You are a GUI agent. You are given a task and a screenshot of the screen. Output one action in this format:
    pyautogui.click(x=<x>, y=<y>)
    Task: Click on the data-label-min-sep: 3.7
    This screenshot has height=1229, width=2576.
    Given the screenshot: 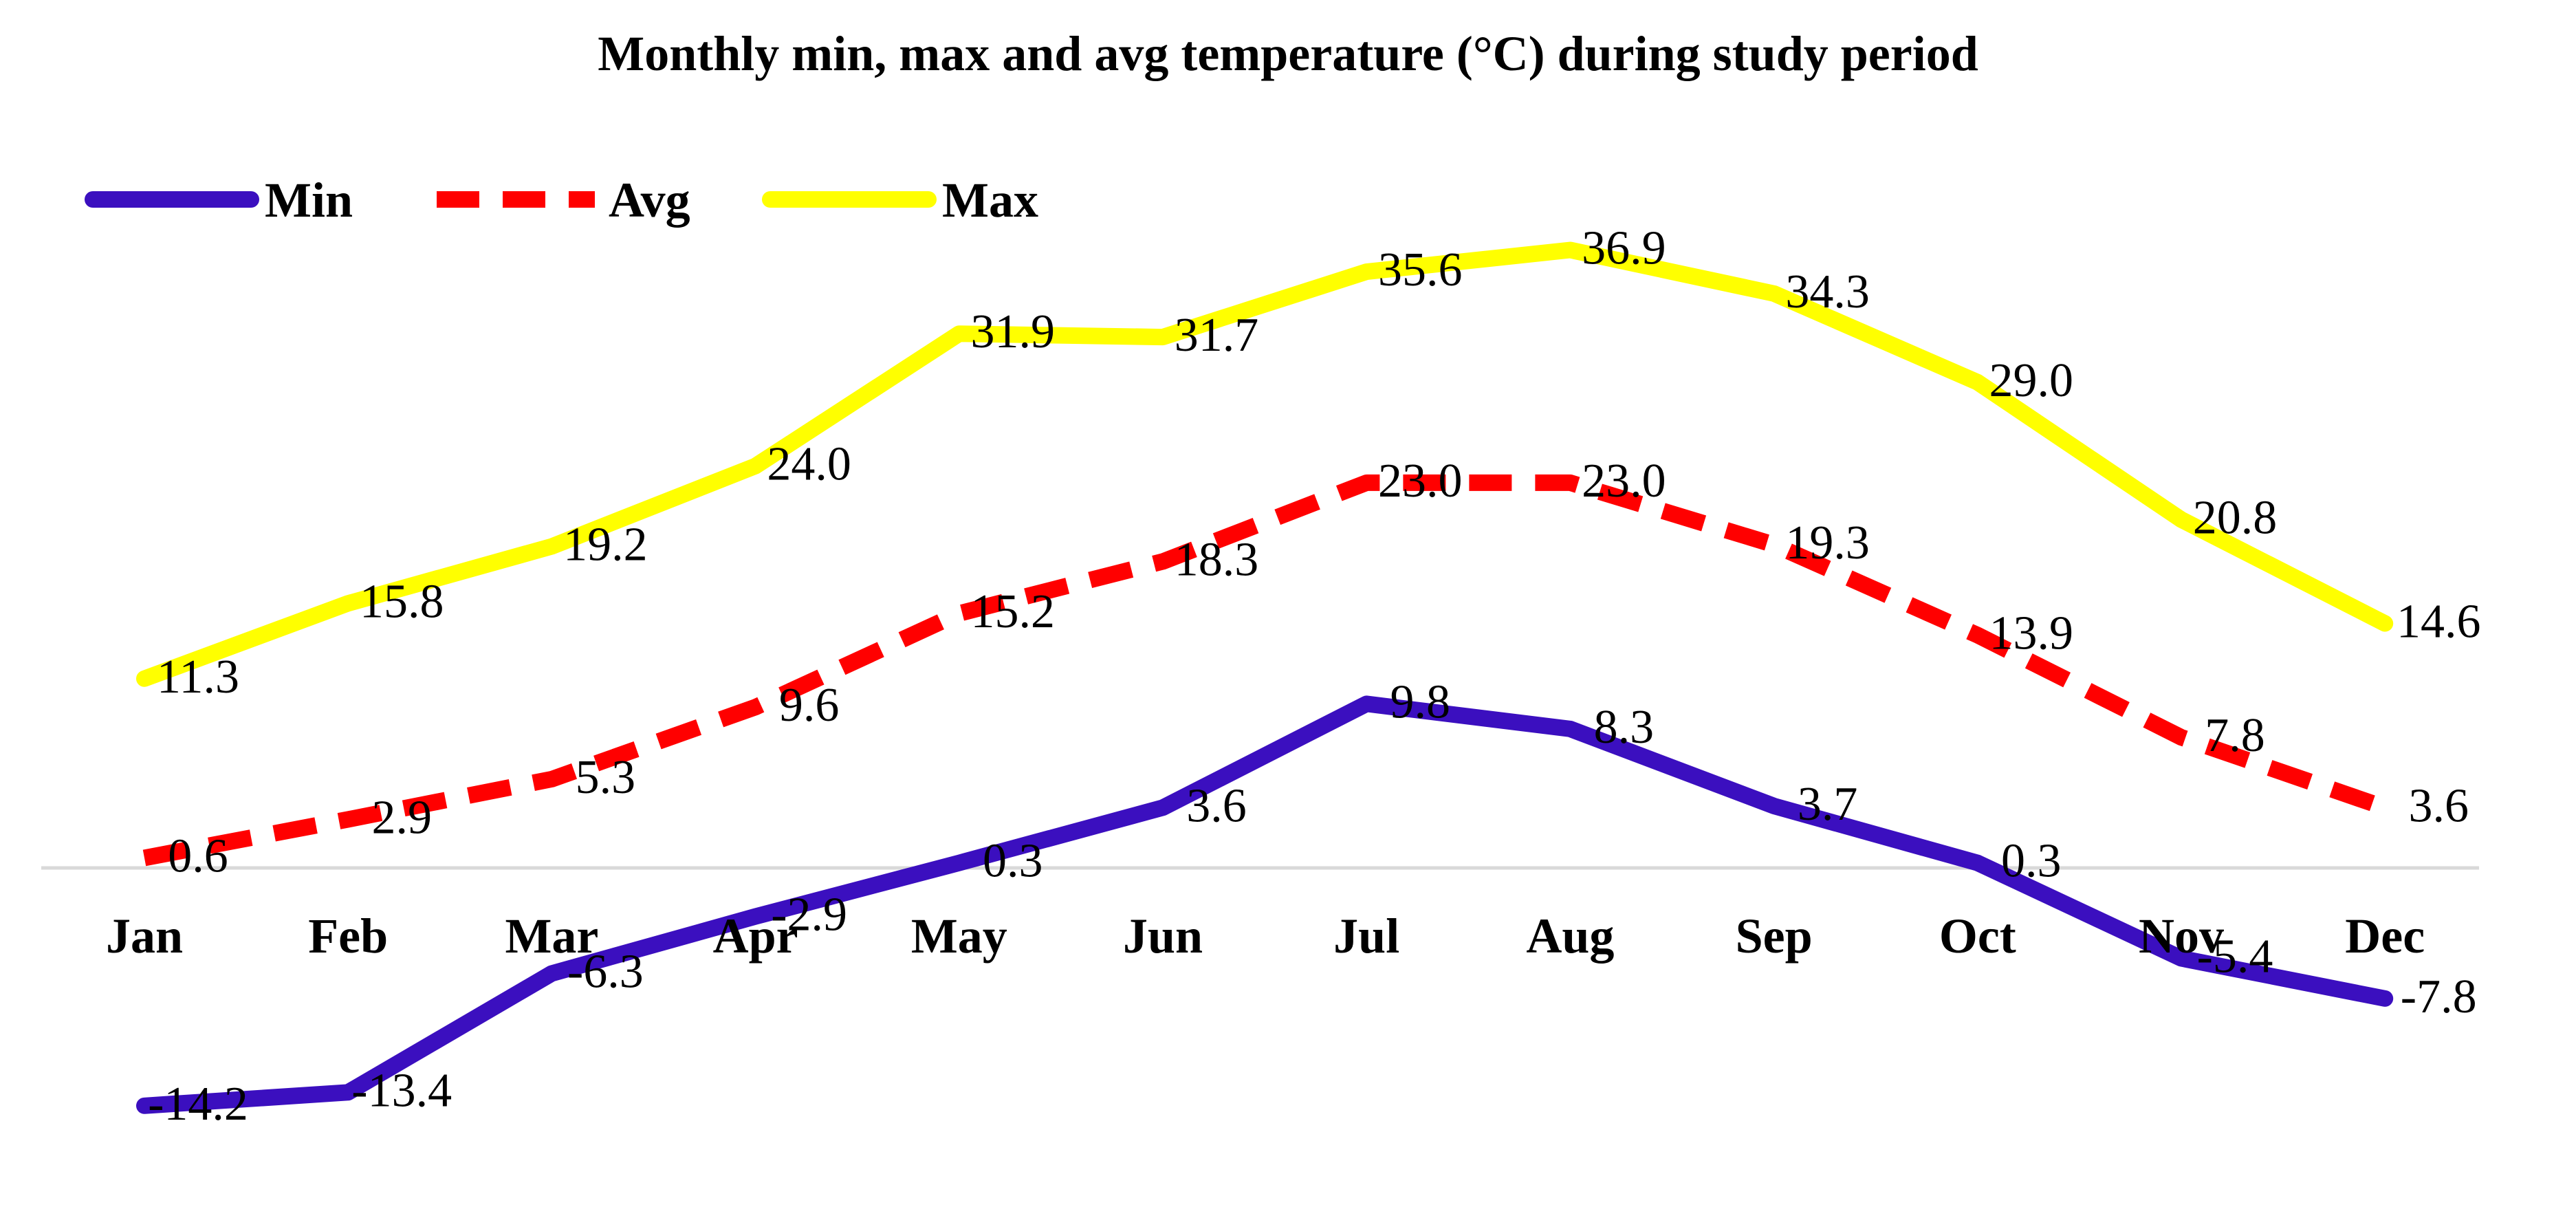 What is the action you would take?
    pyautogui.click(x=1828, y=804)
    